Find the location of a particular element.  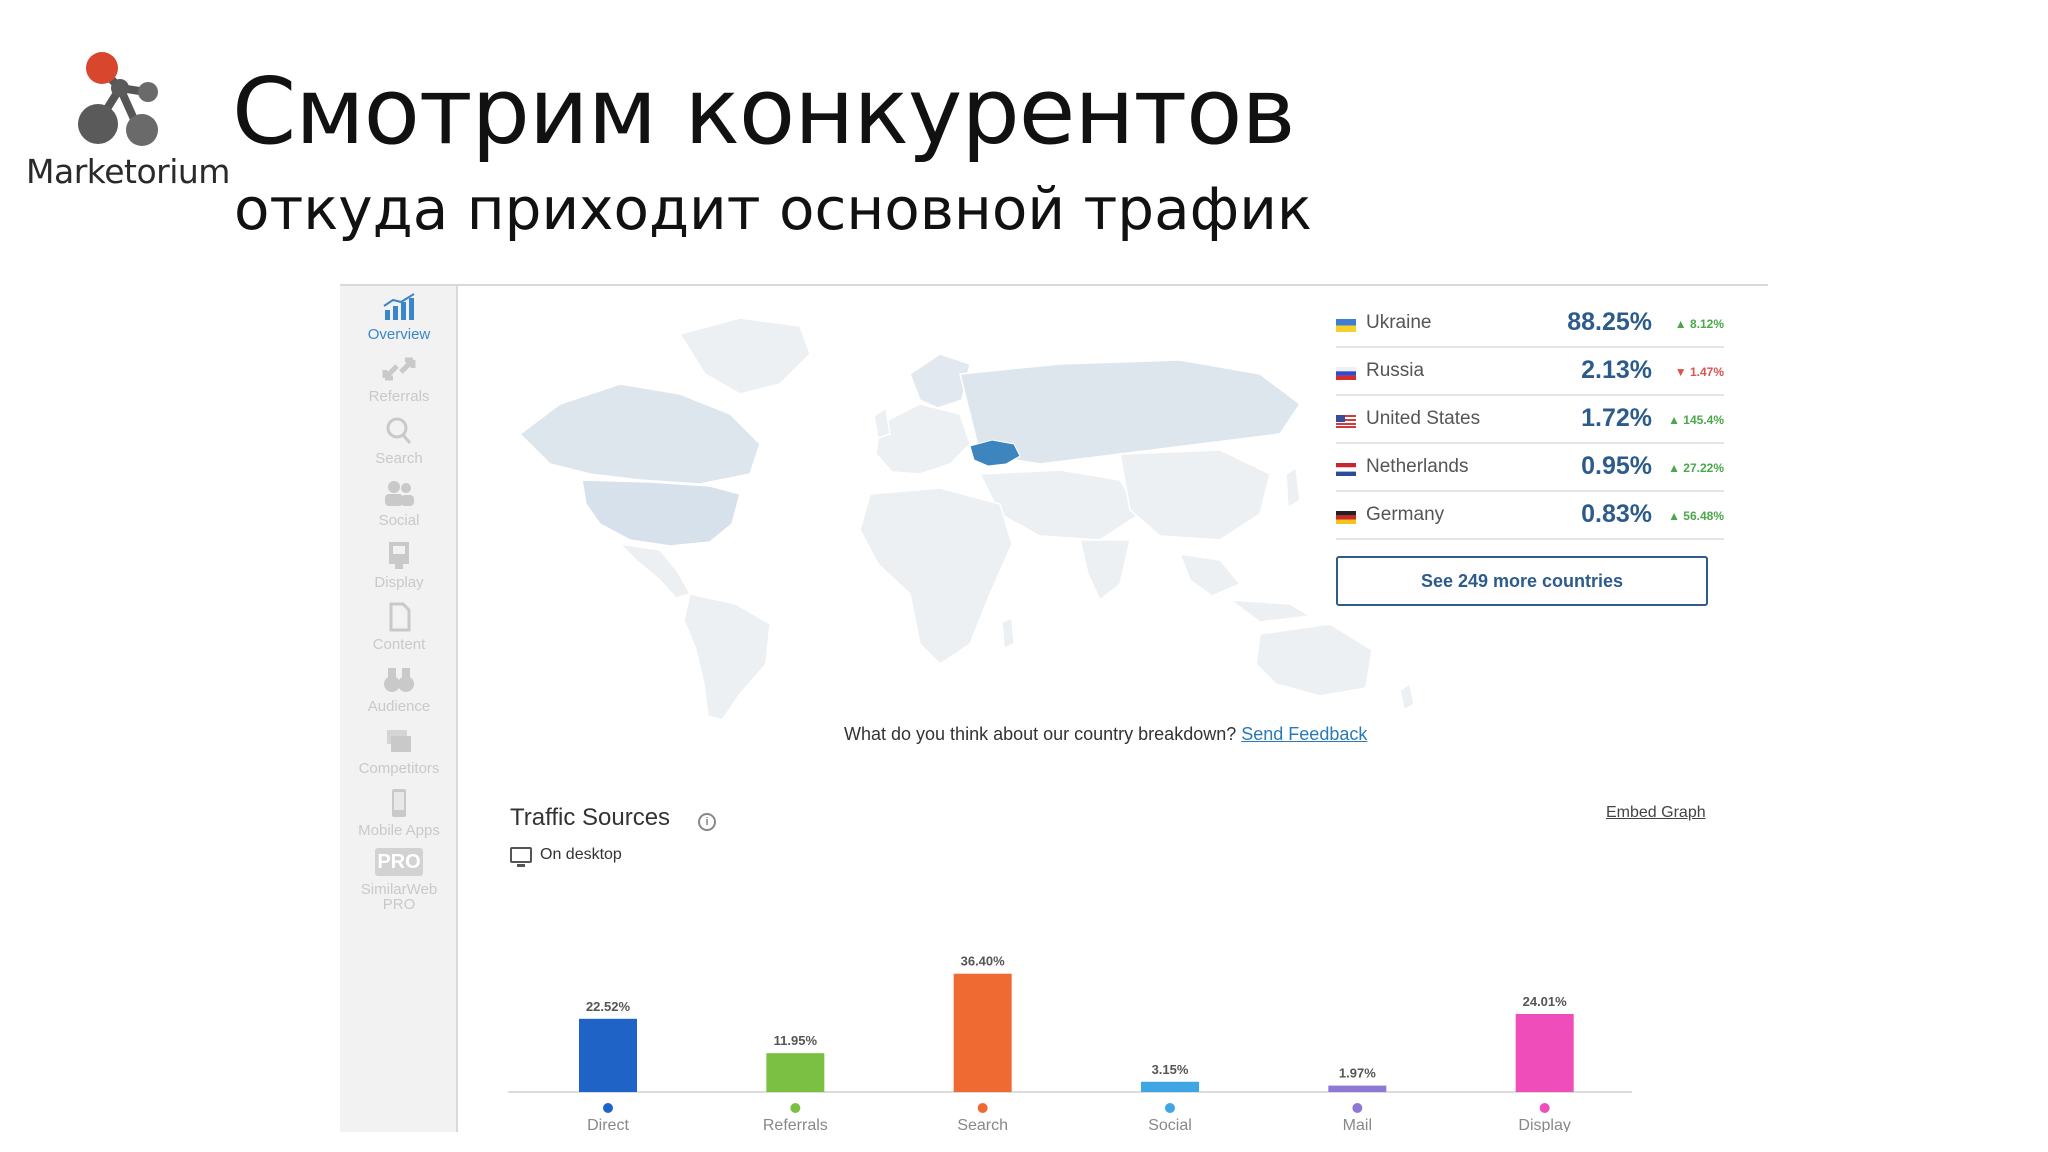

mail-source-icon is located at coordinates (1357, 1108).